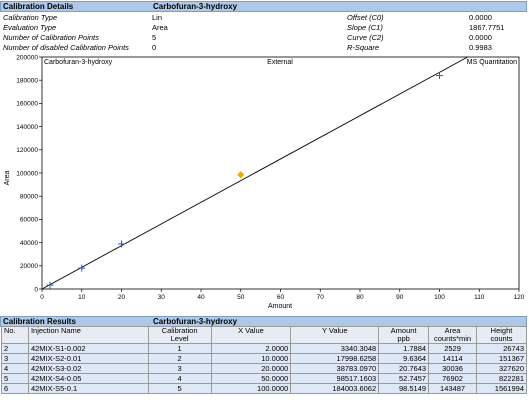 The image size is (529, 406). What do you see at coordinates (78, 62) in the screenshot?
I see `chart-title: Carbofuran-3-hydroxy` at bounding box center [78, 62].